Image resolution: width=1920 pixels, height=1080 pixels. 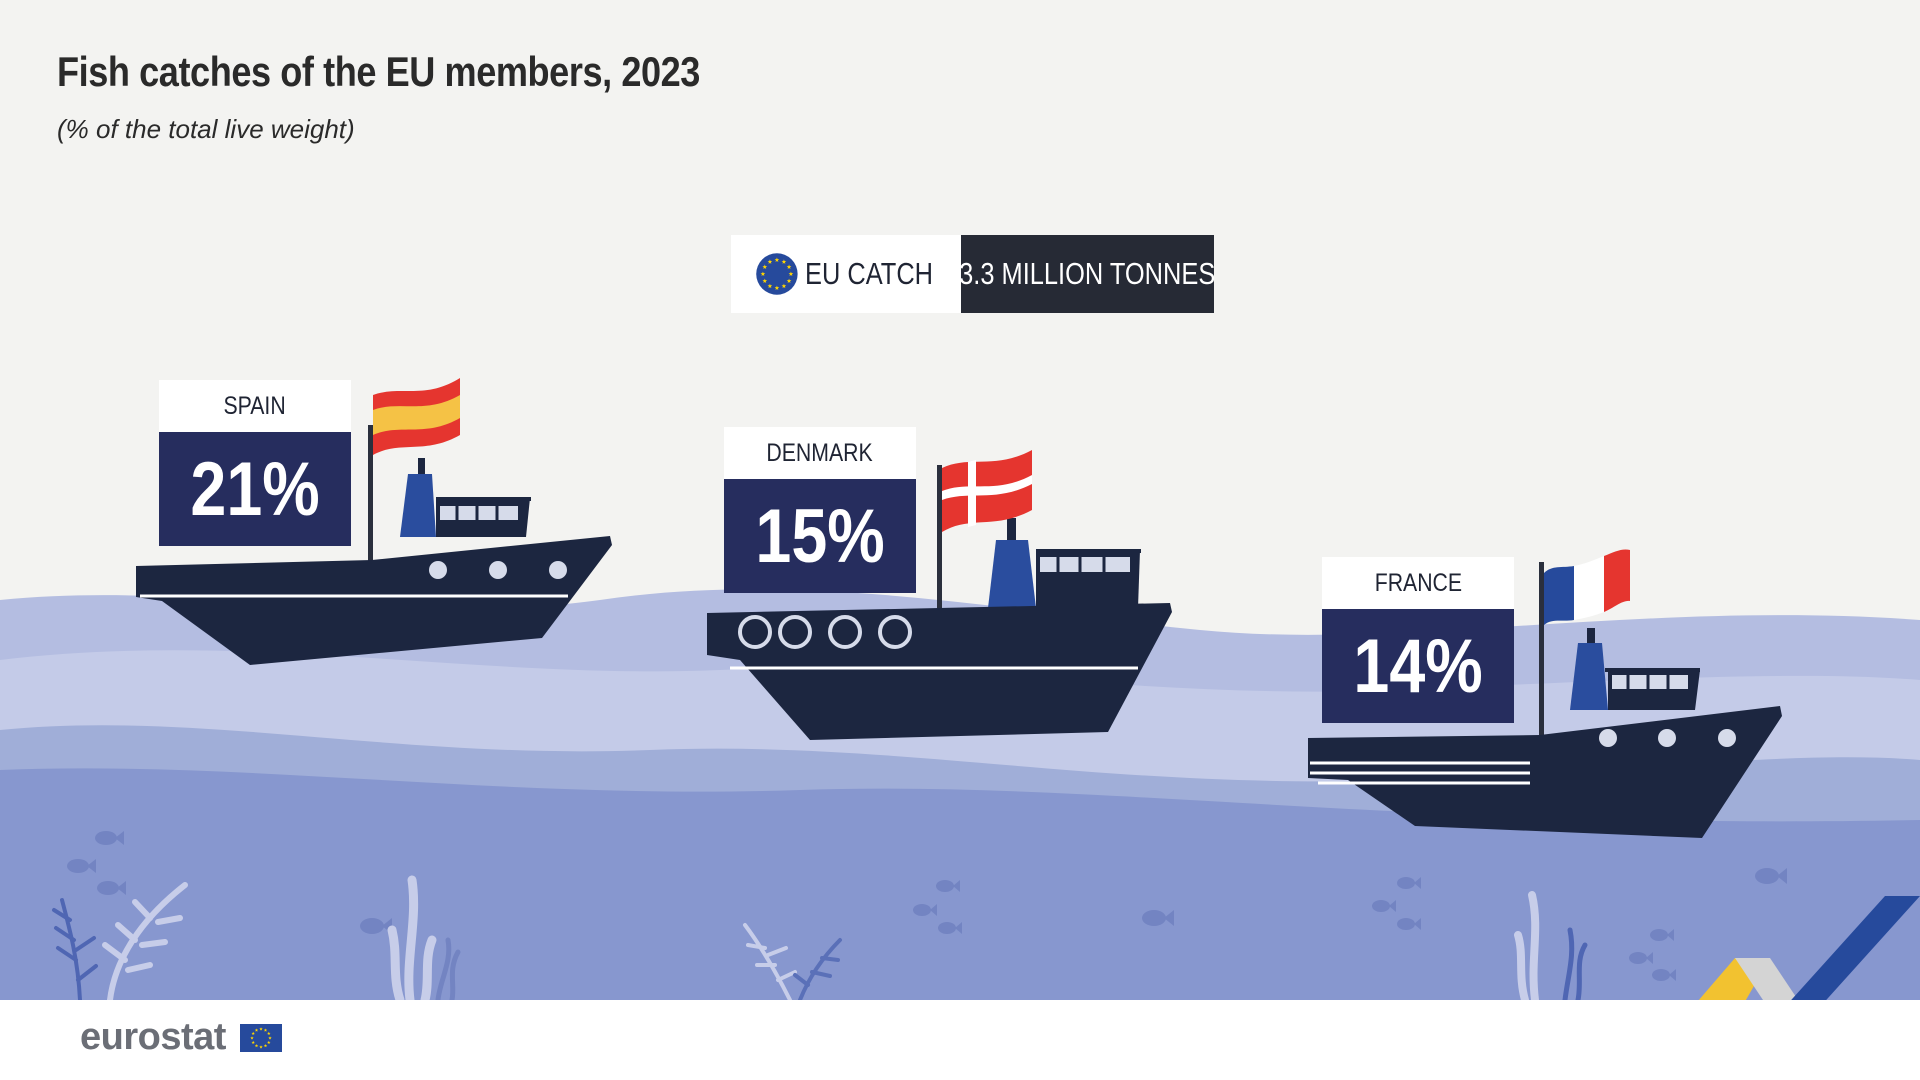 I want to click on country-value: 14%, so click(x=1418, y=666).